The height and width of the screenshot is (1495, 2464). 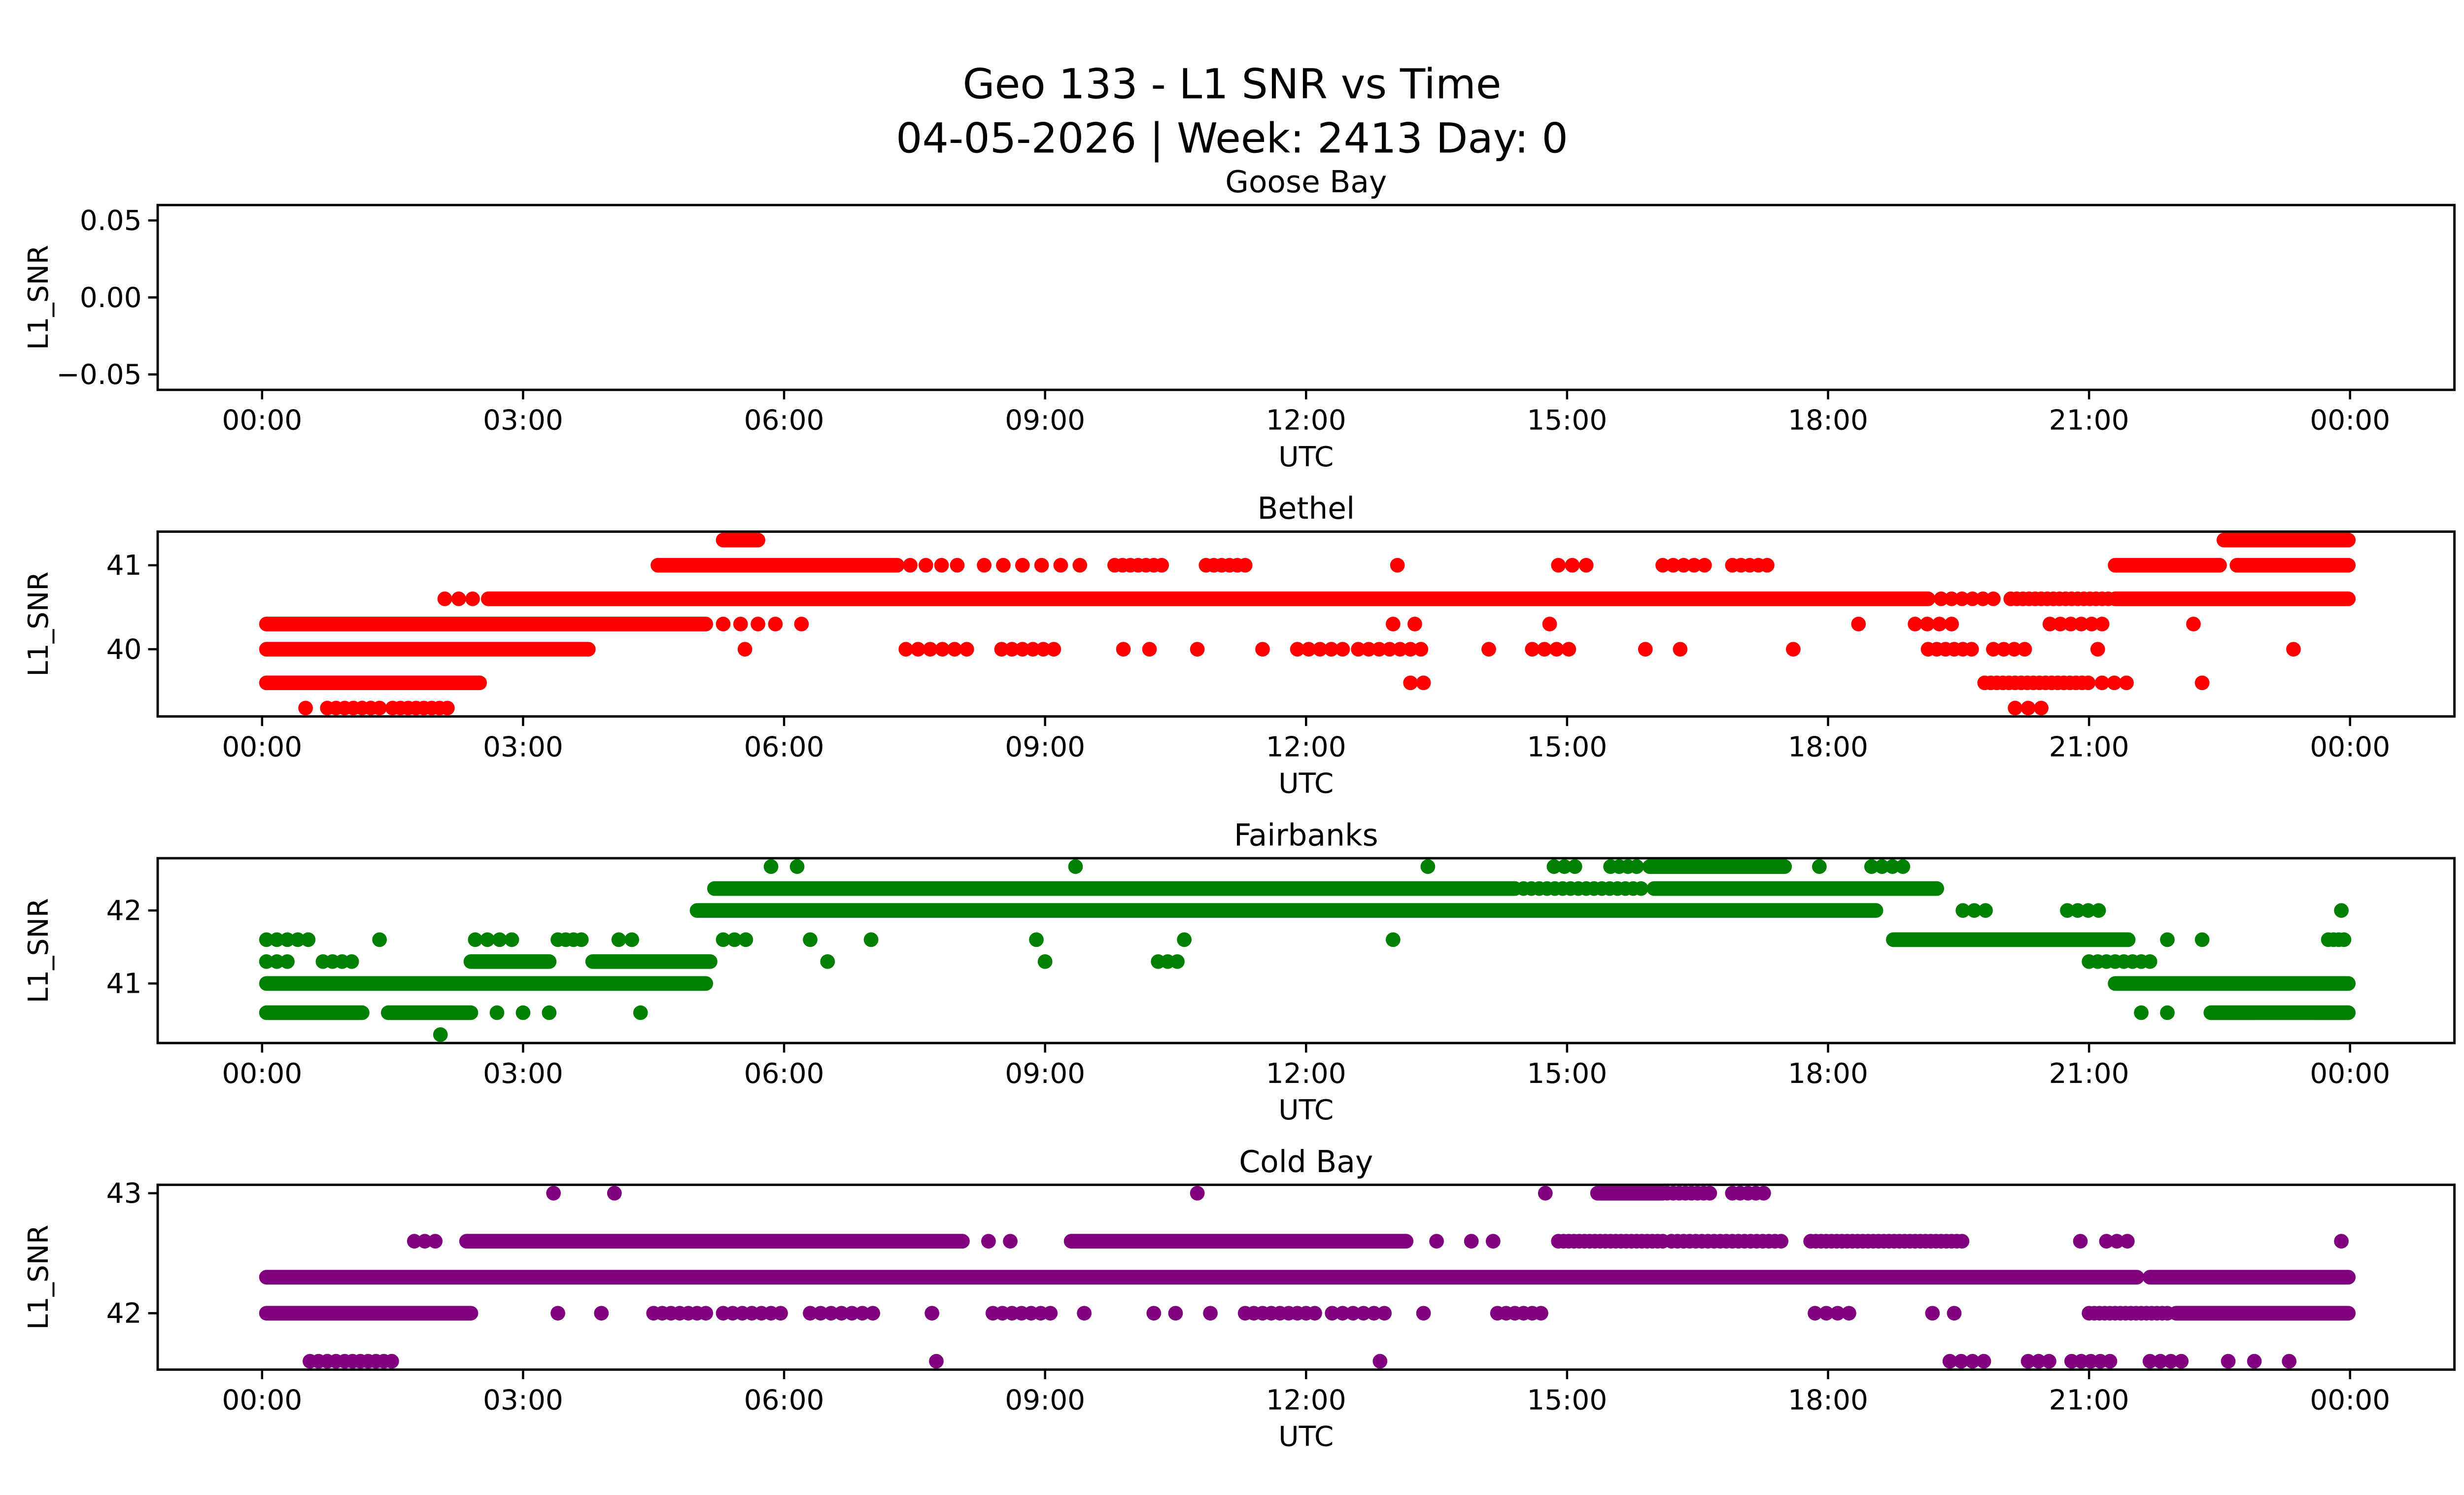 I want to click on subplot-title-cold-bay: Cold Bay, so click(x=1306, y=1162).